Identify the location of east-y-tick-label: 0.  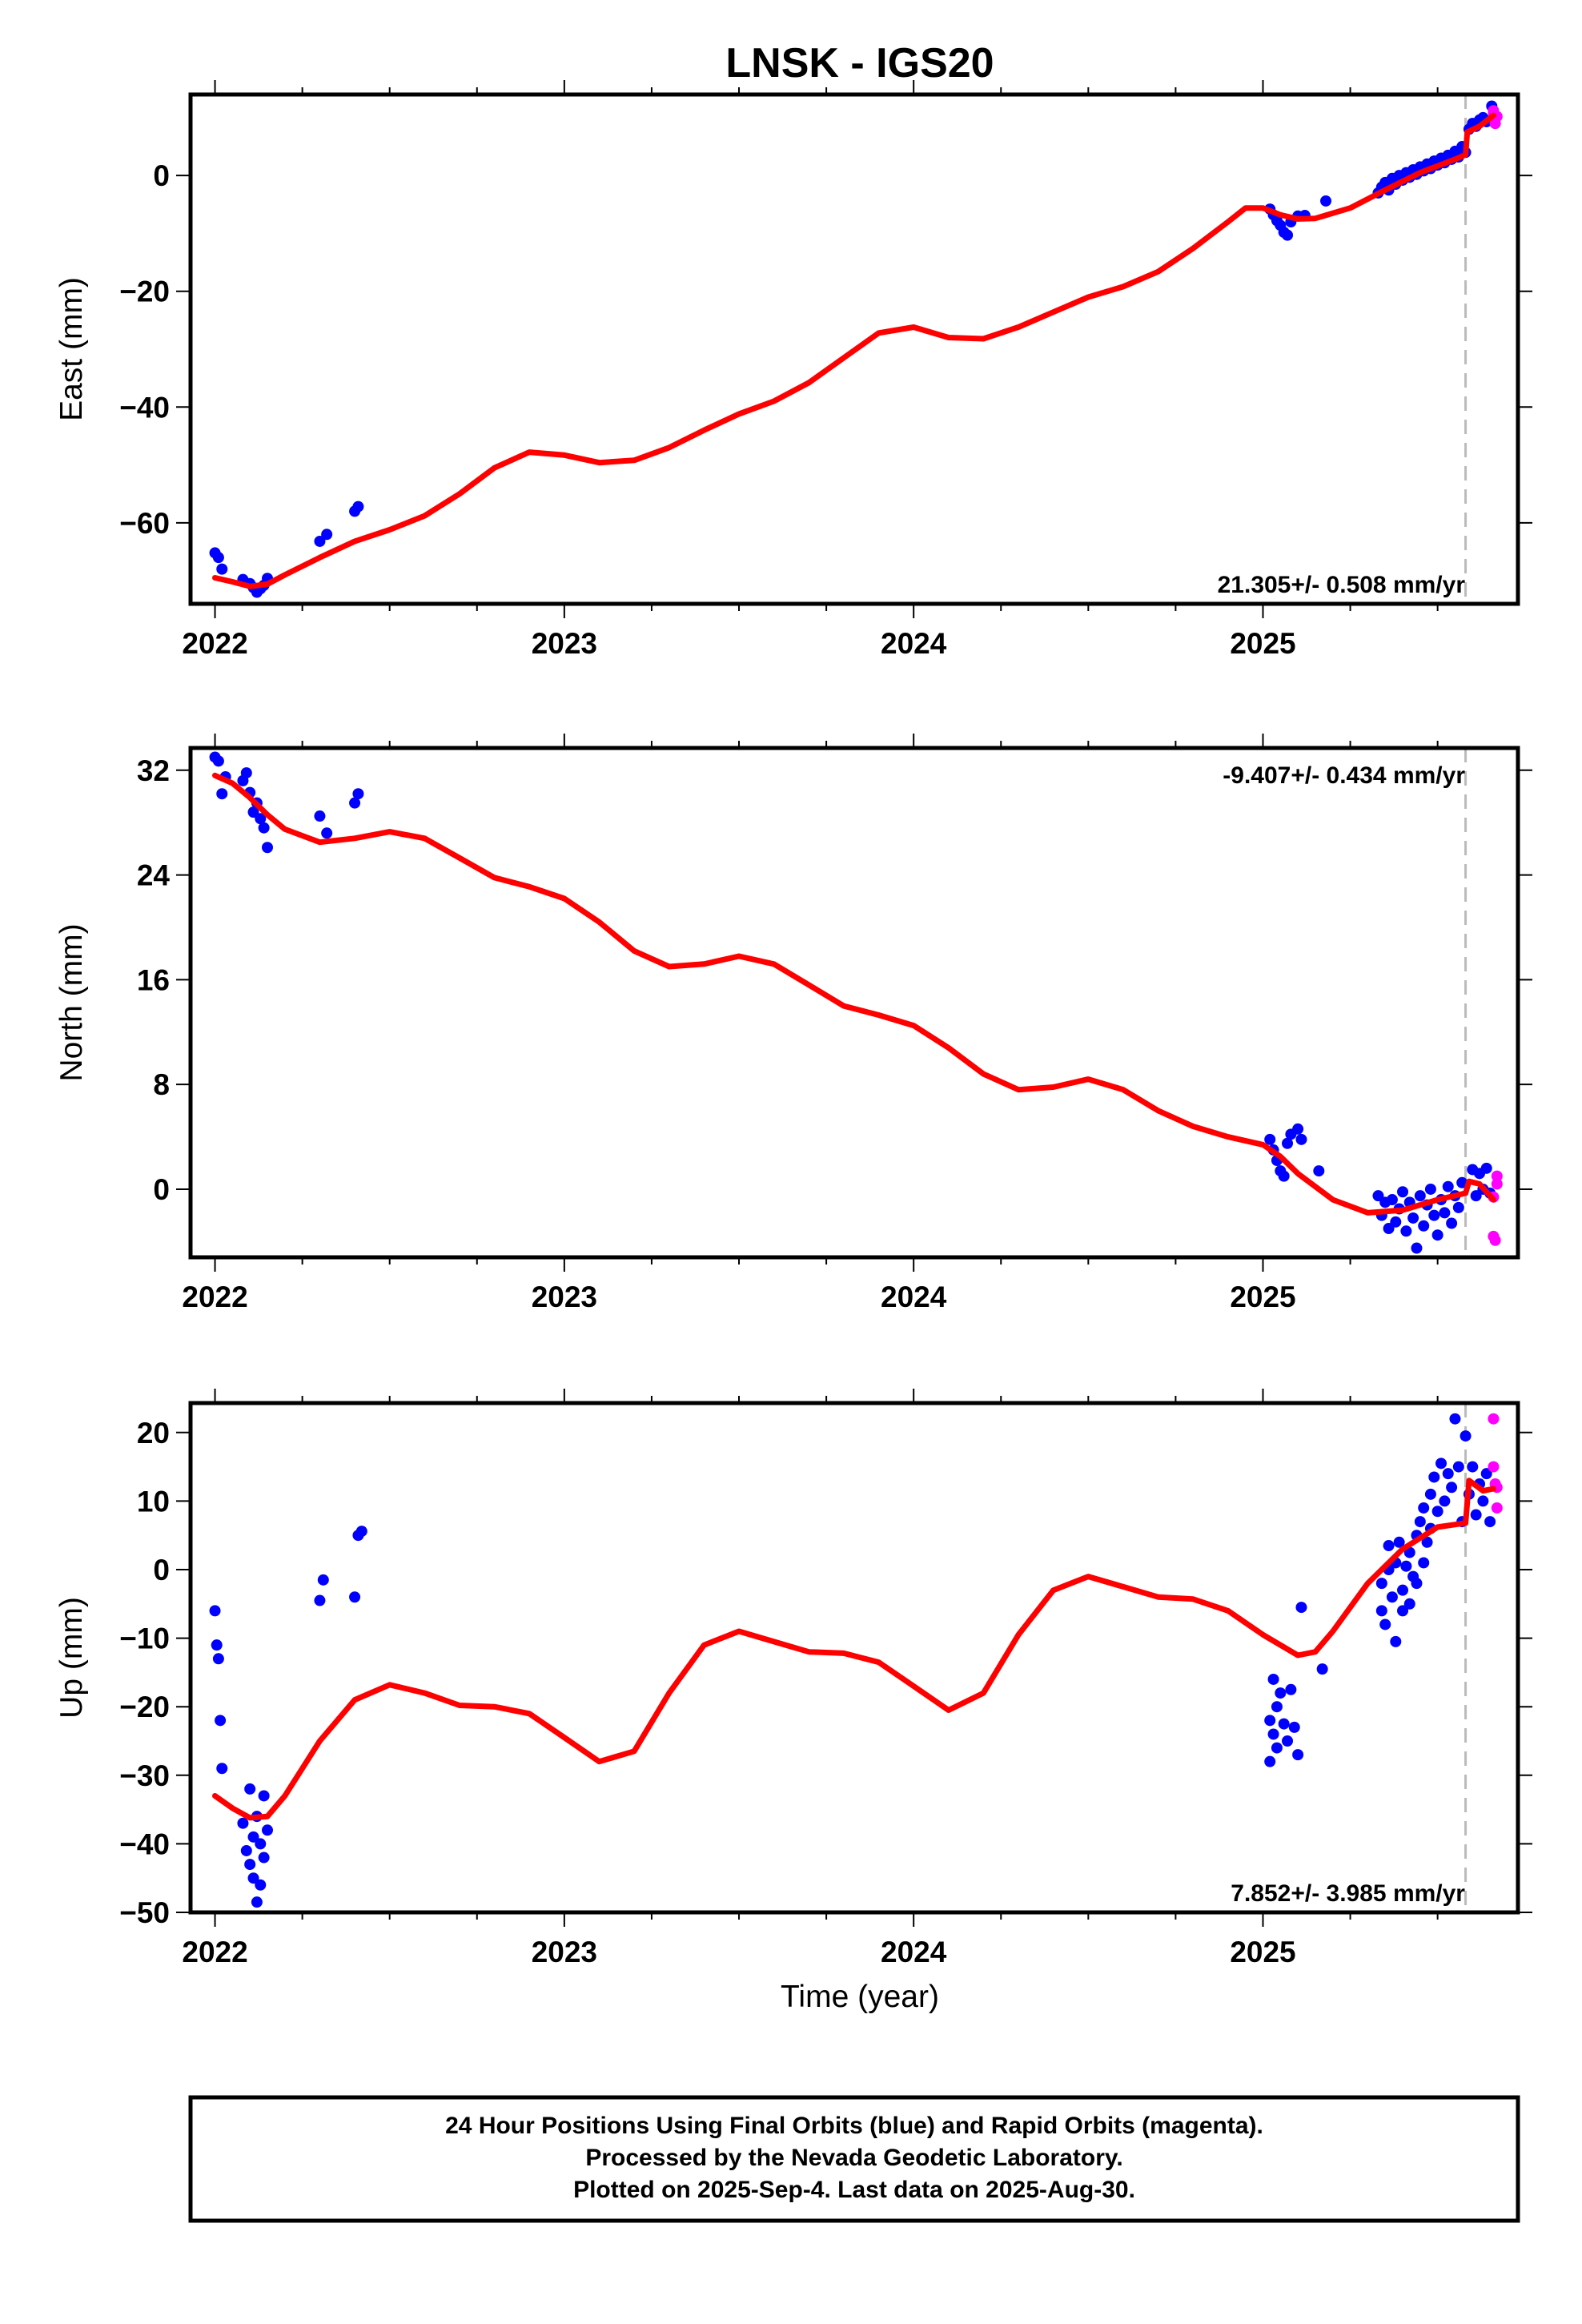
(161, 175).